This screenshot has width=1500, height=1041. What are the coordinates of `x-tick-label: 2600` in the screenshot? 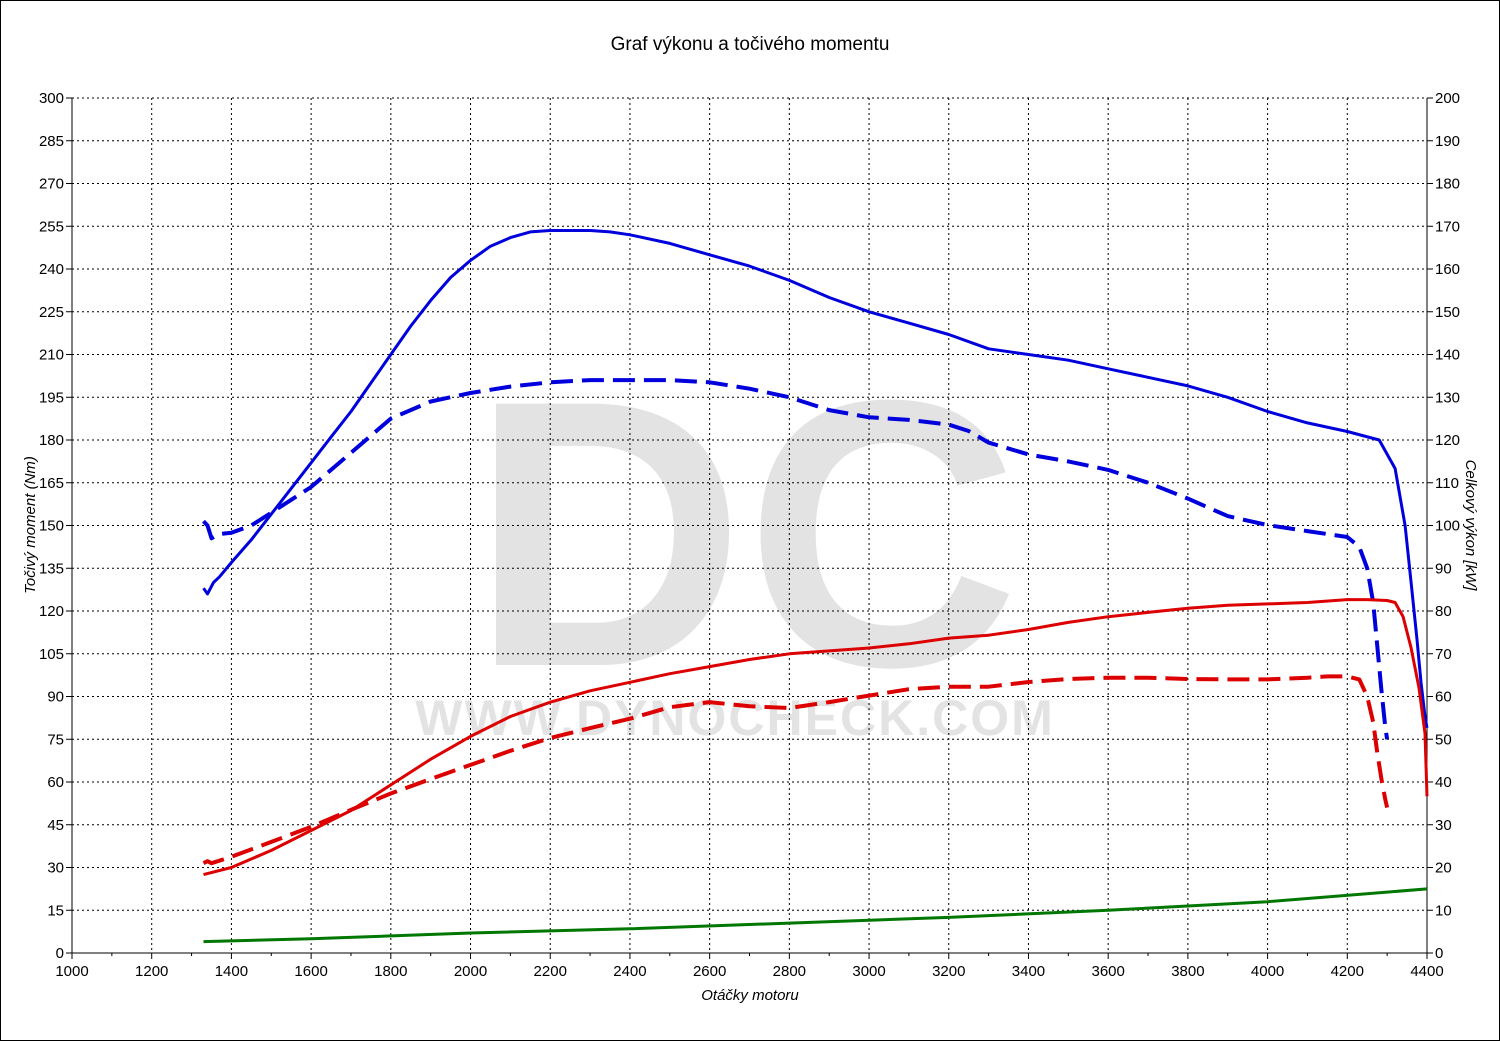 It's located at (709, 971).